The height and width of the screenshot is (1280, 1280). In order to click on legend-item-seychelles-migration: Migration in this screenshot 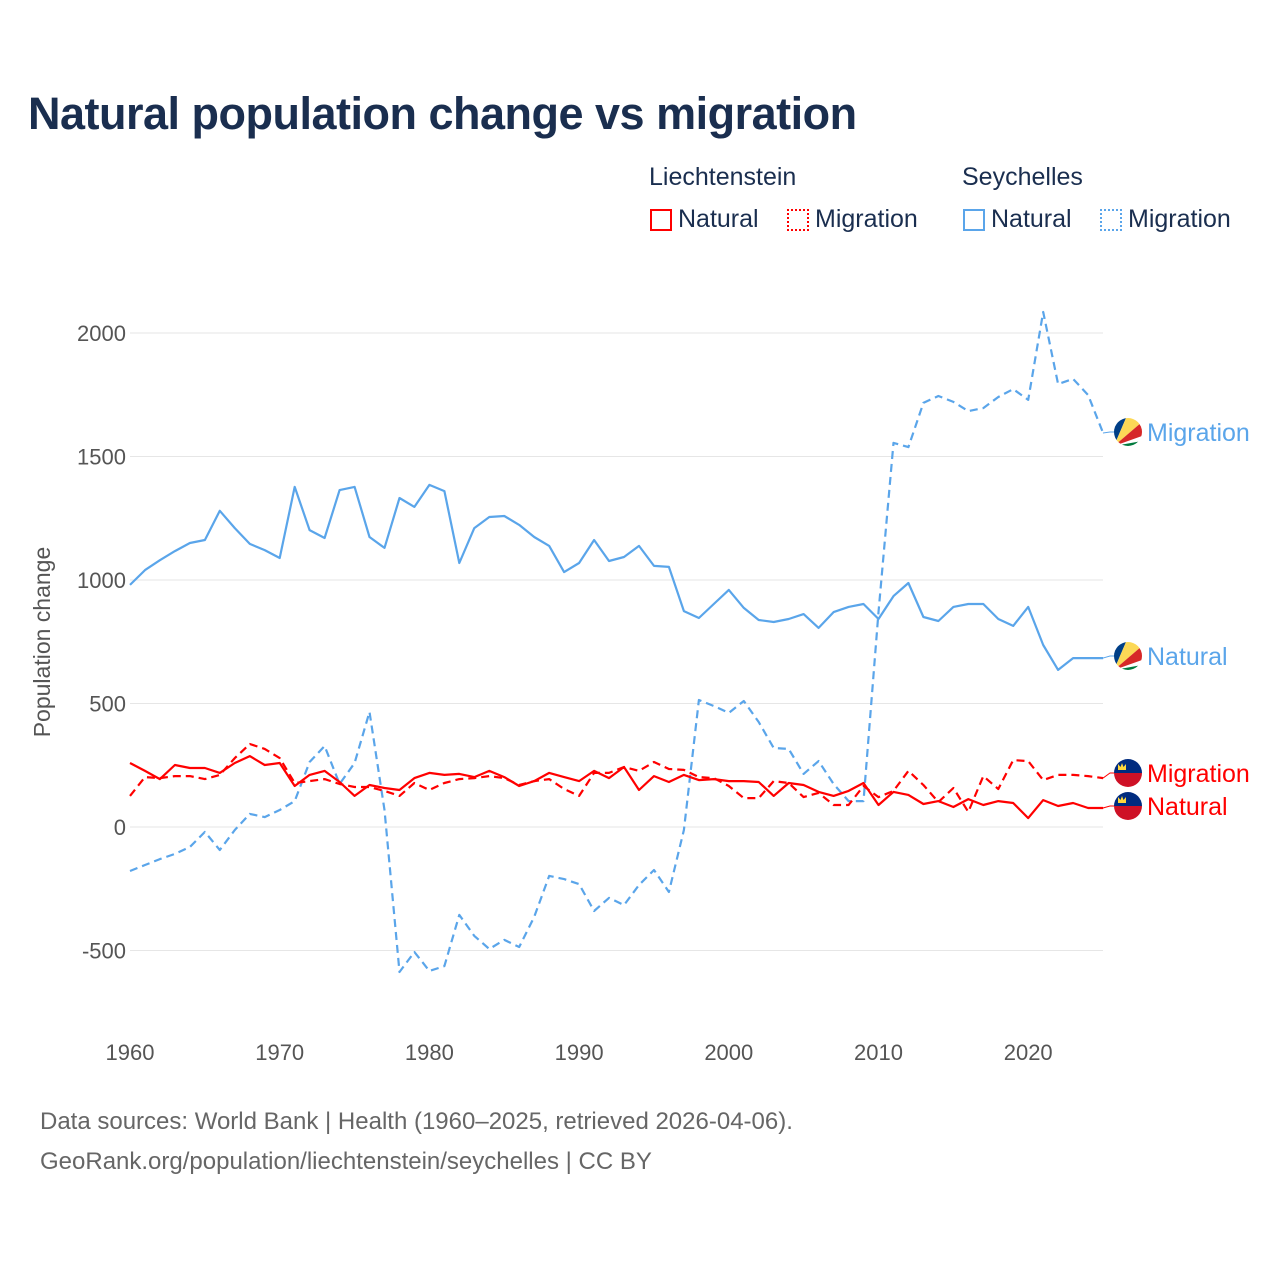, I will do `click(1165, 219)`.